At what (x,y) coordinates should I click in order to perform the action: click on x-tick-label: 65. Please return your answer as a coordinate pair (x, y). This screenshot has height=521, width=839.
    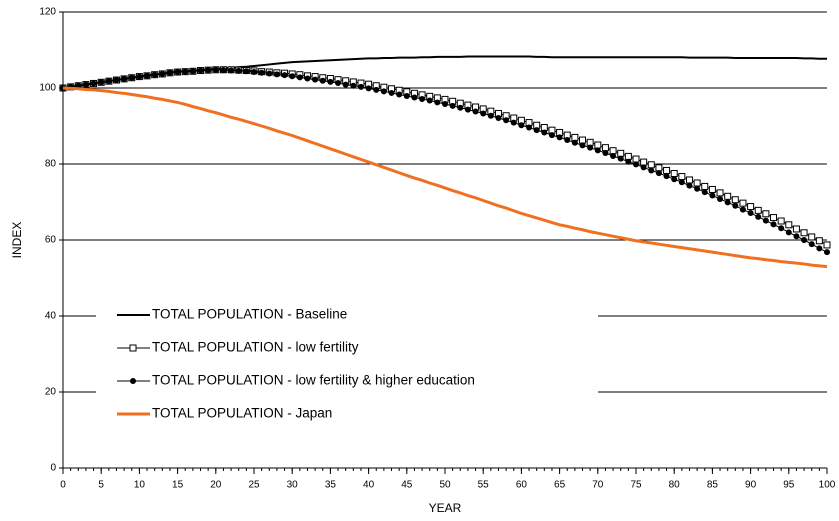
    Looking at the image, I should click on (560, 485).